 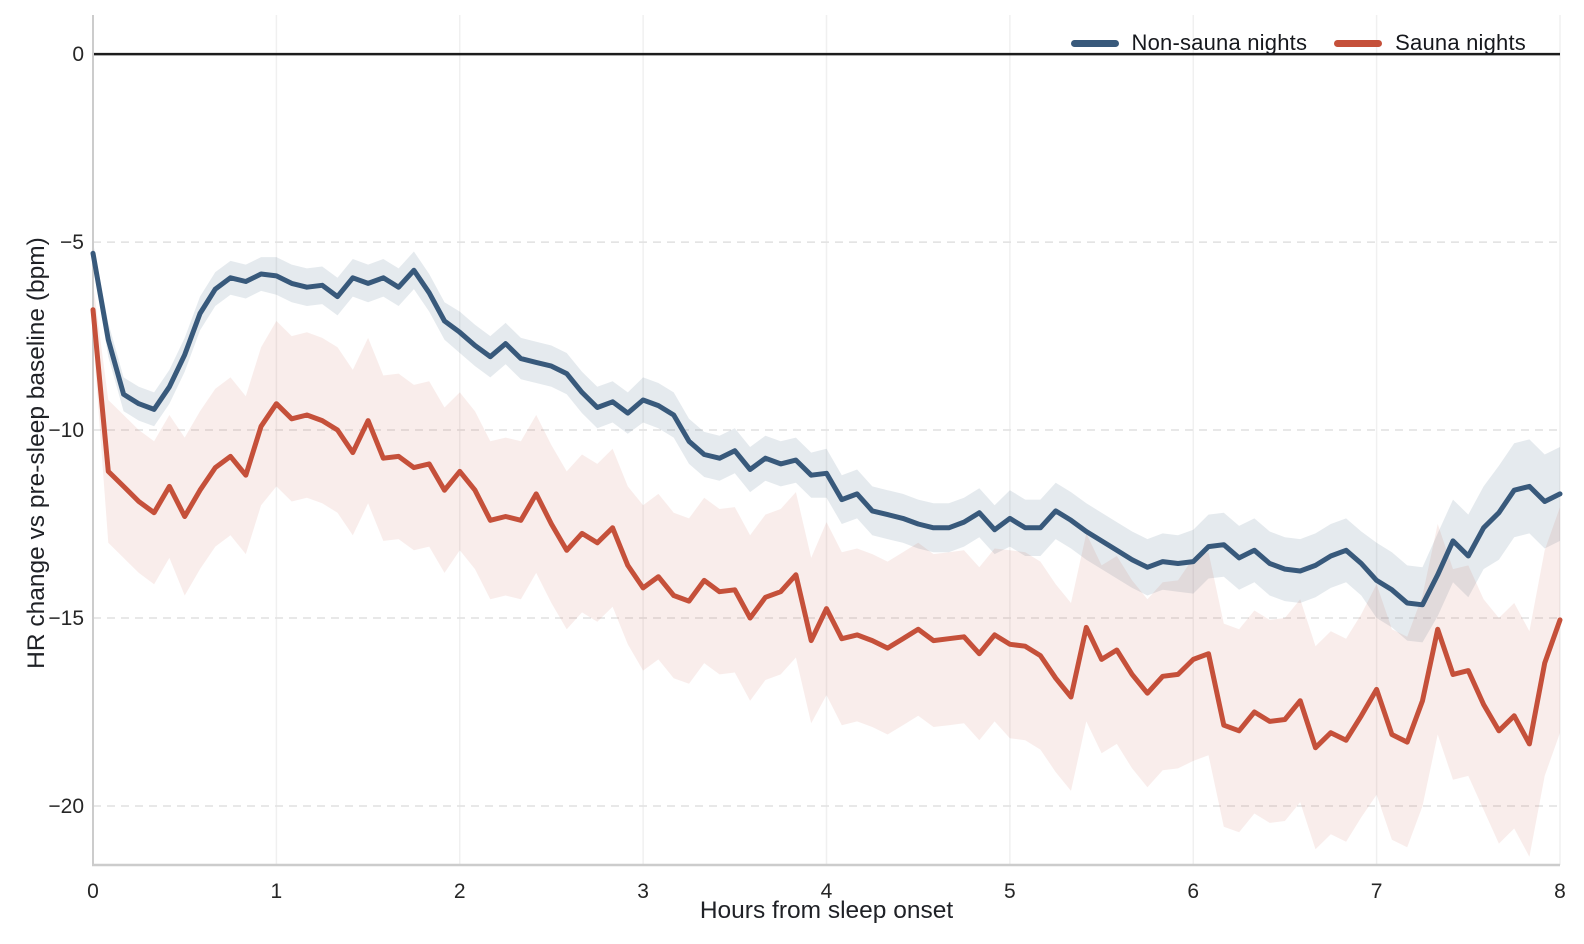 I want to click on x-tick-label: 4, so click(x=827, y=891).